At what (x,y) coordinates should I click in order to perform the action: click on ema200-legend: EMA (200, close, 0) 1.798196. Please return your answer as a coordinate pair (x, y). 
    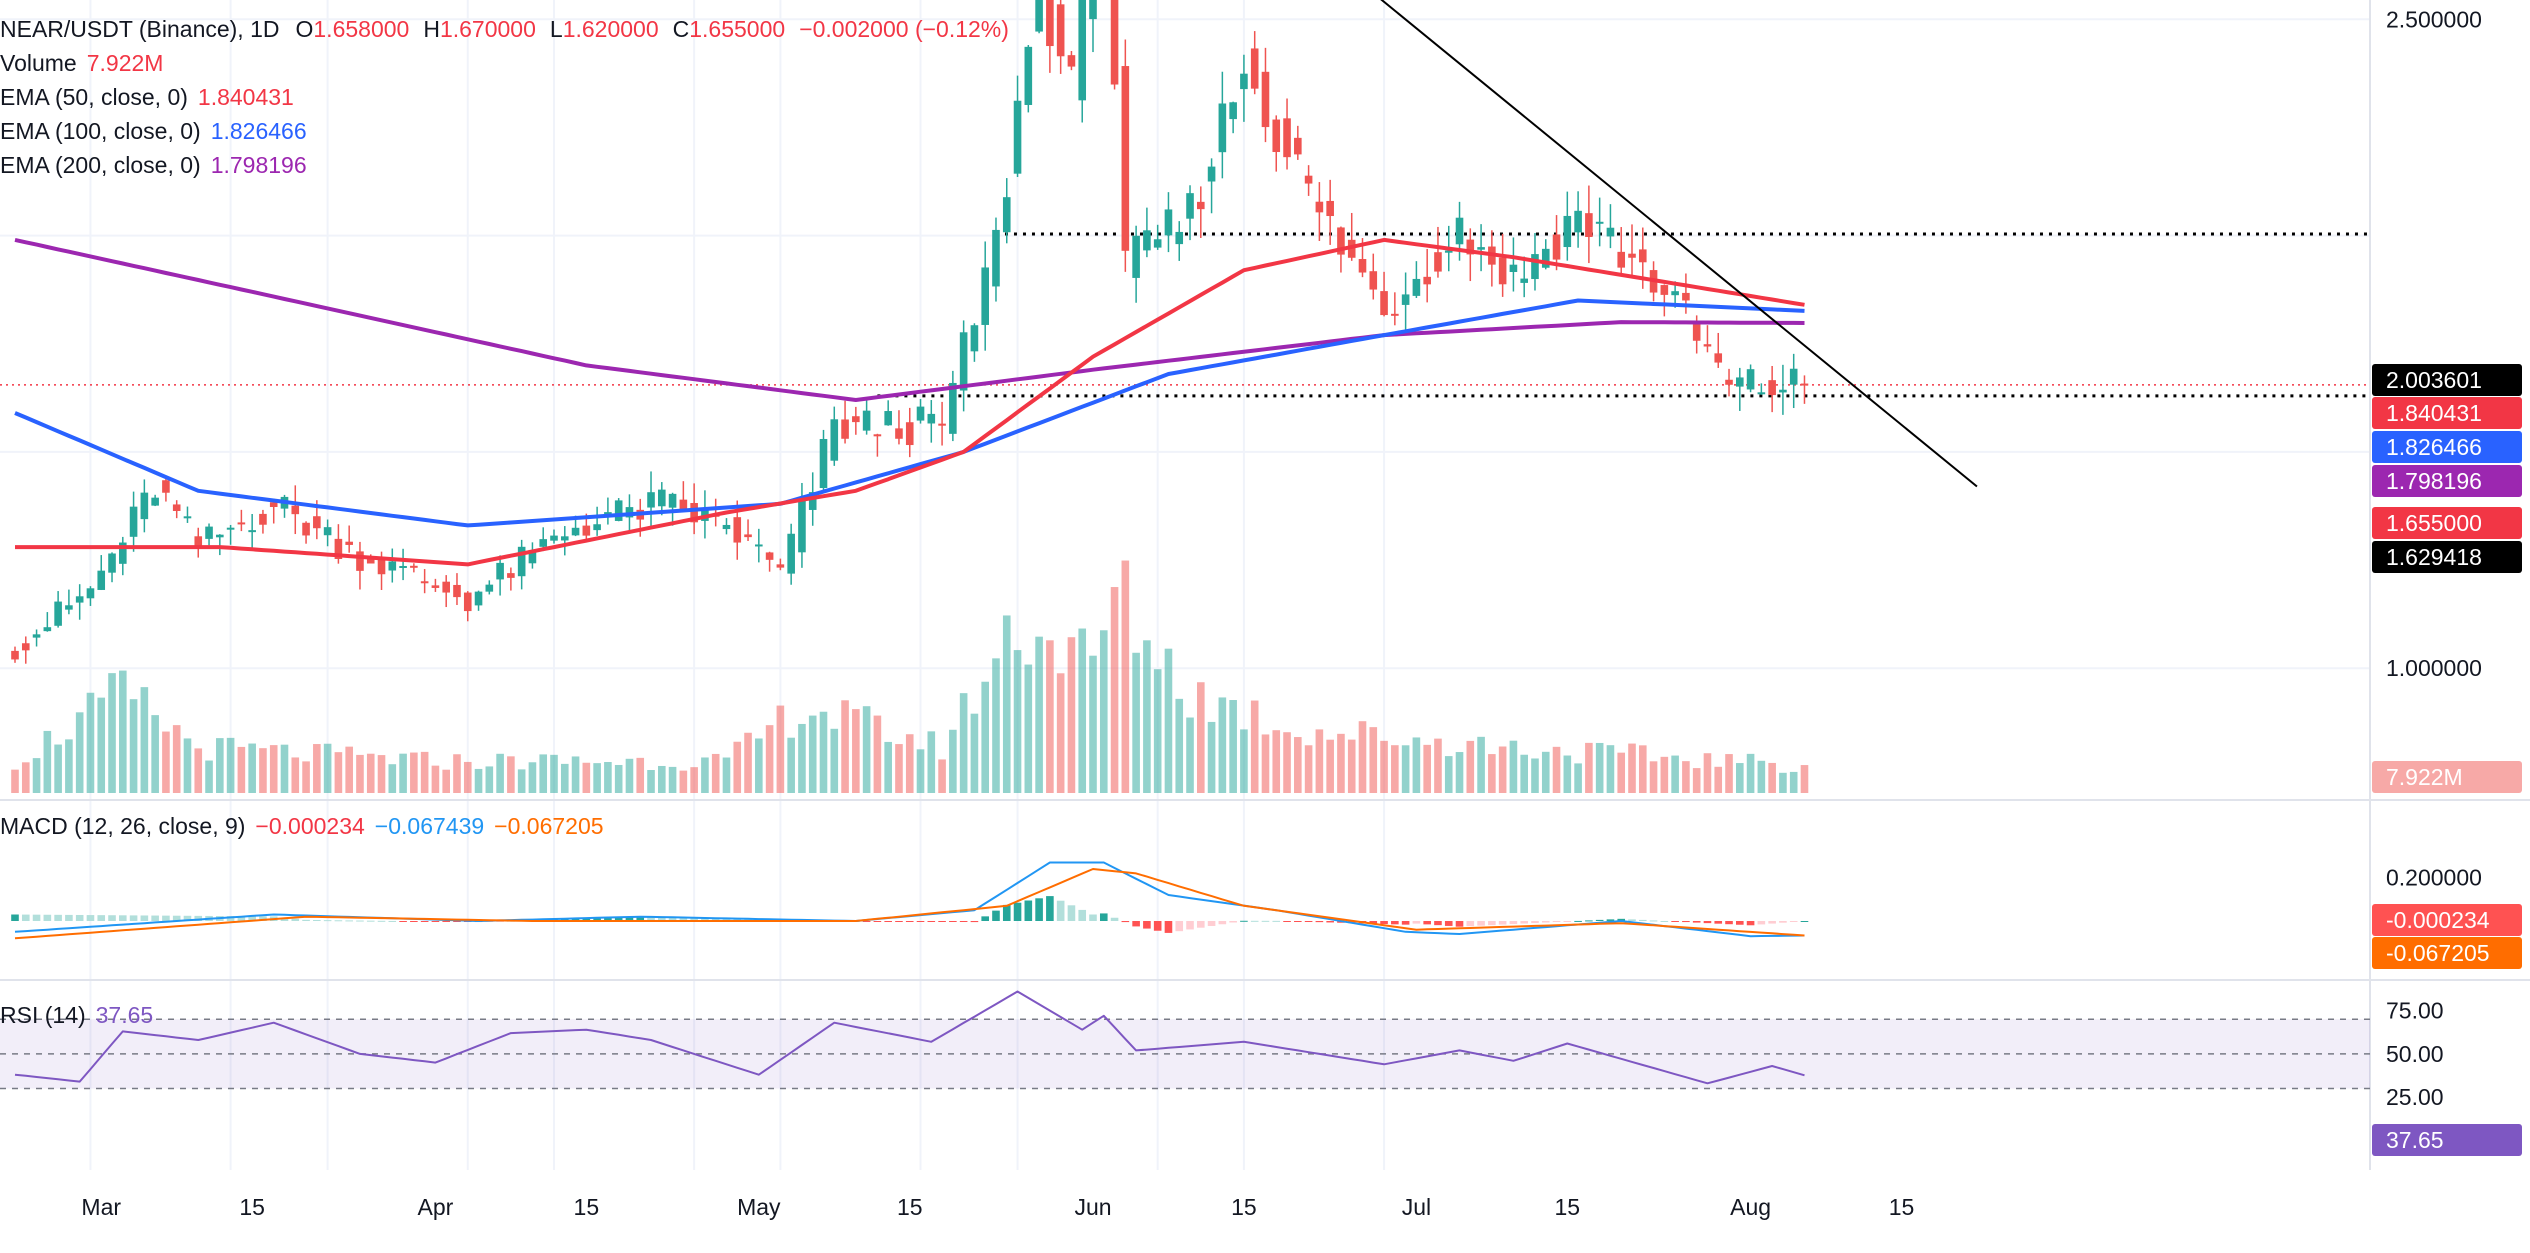
    Looking at the image, I should click on (158, 165).